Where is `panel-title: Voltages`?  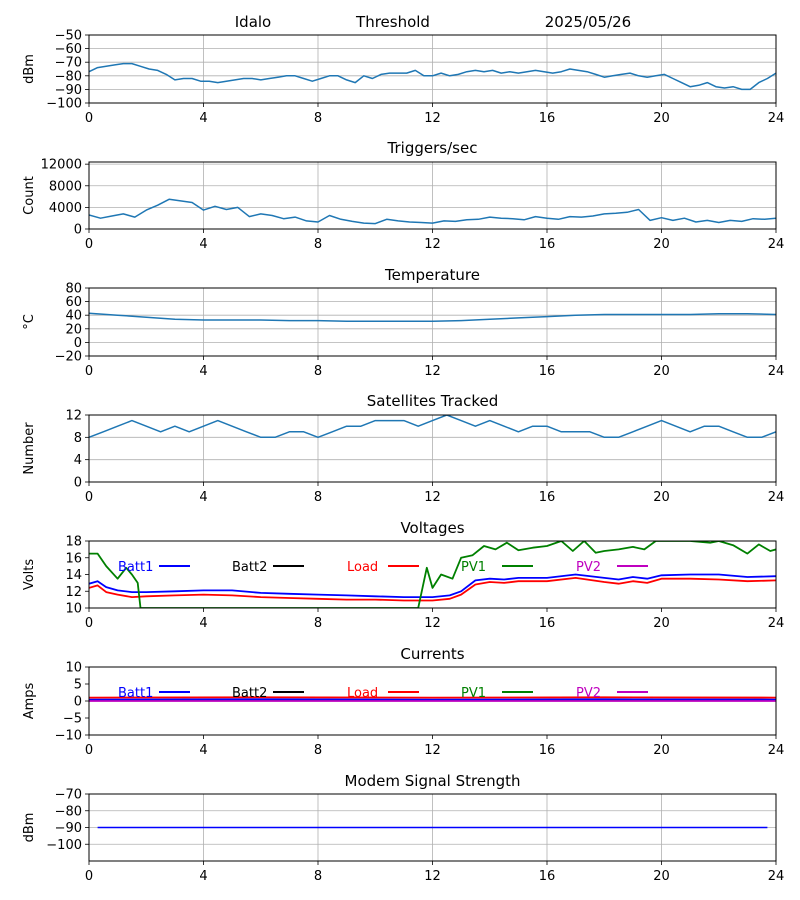
panel-title: Voltages is located at coordinates (432, 528).